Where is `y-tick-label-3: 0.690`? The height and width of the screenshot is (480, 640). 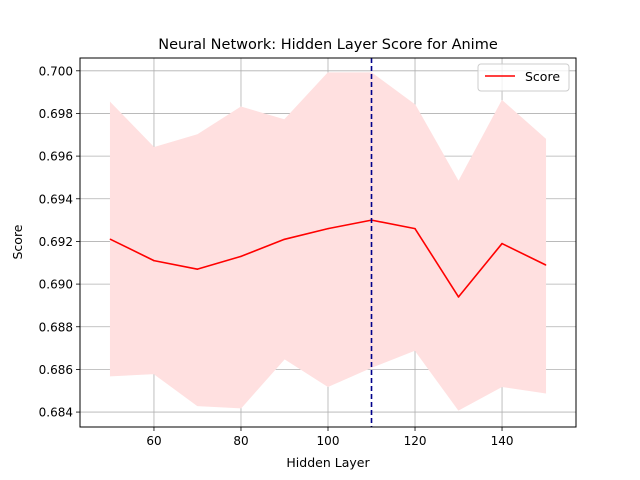 y-tick-label-3: 0.690 is located at coordinates (56, 285).